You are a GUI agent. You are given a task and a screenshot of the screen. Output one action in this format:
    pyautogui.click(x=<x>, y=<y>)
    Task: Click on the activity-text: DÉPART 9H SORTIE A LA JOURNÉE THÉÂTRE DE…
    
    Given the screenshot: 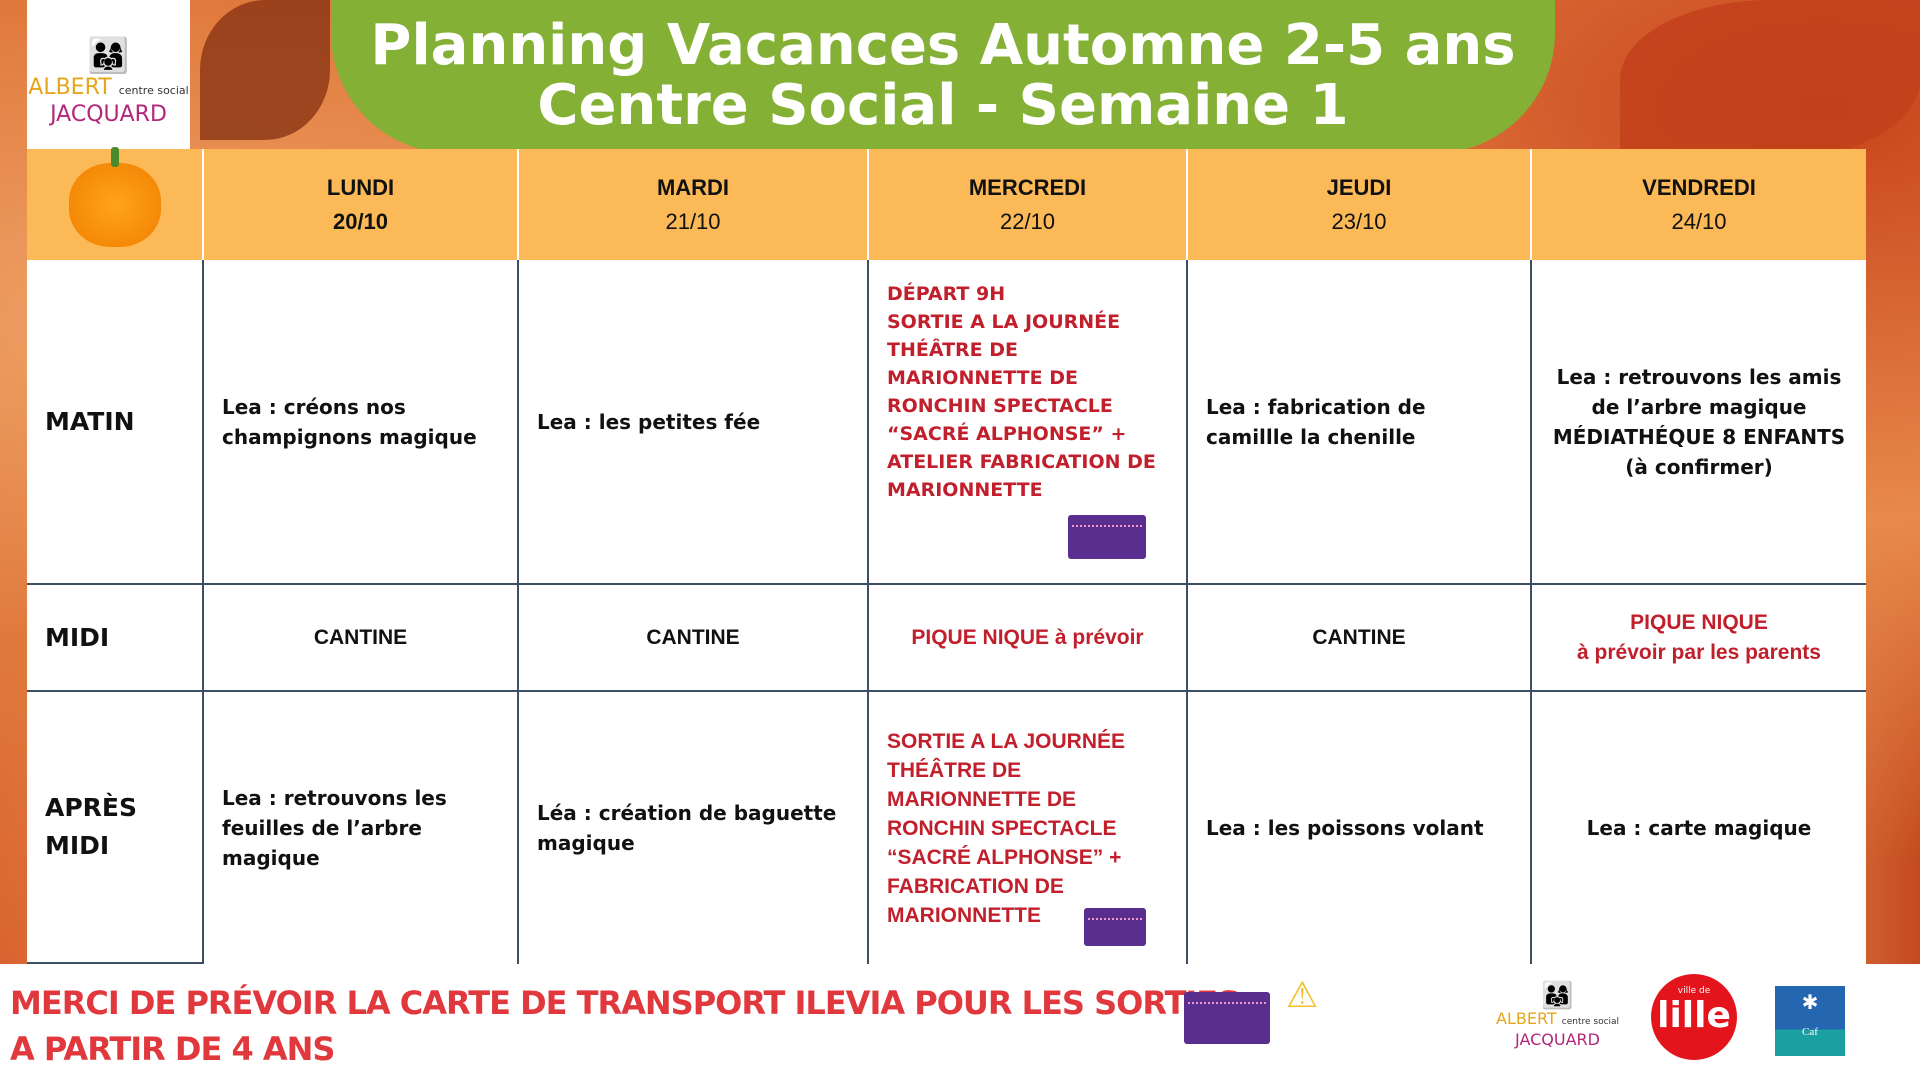 What is the action you would take?
    pyautogui.click(x=1021, y=391)
    